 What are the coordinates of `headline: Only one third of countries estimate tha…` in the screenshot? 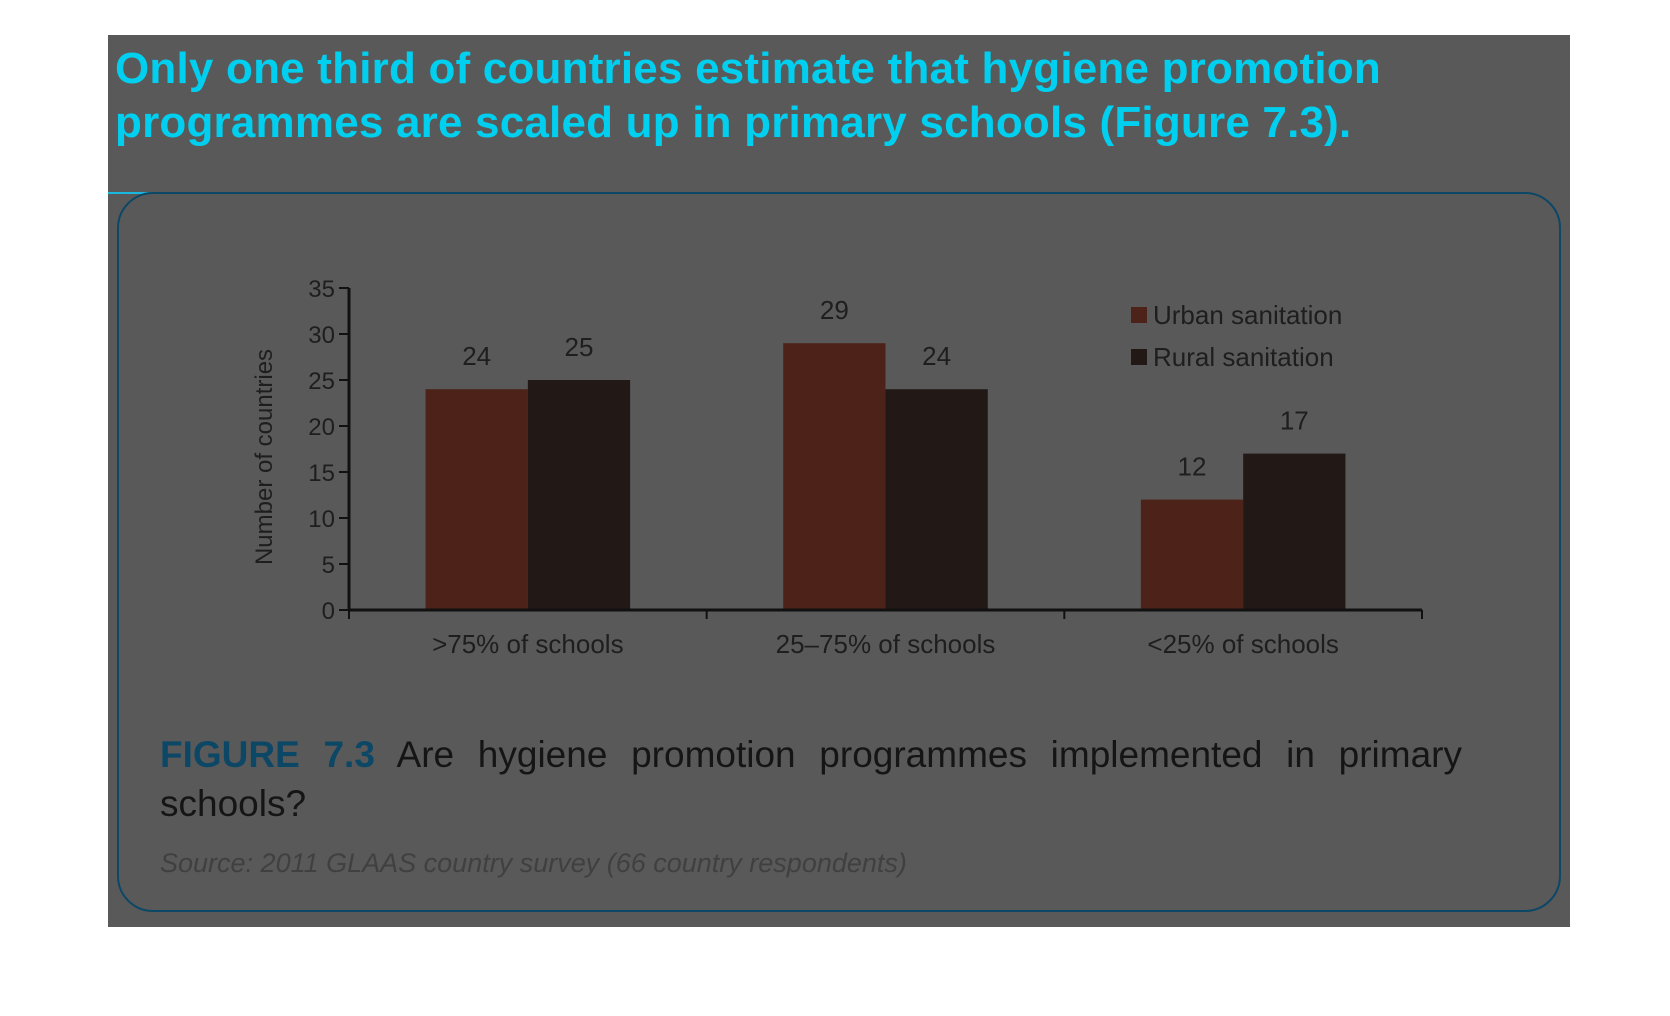 It's located at (748, 95).